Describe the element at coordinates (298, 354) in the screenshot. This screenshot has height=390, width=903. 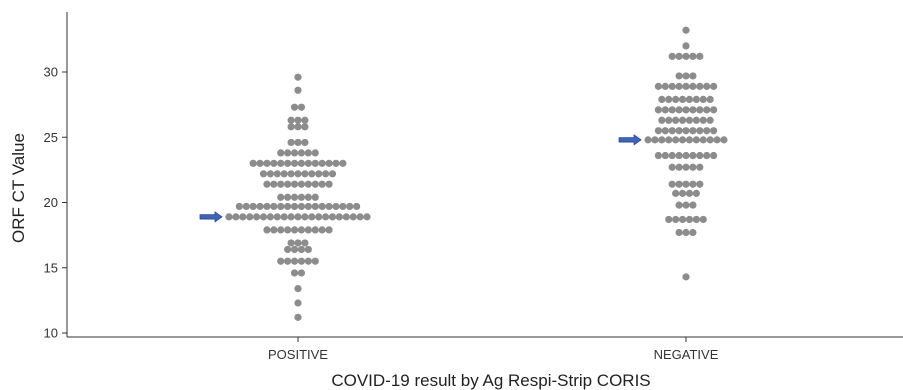
I see `x-tick-label: POSITIVE` at that location.